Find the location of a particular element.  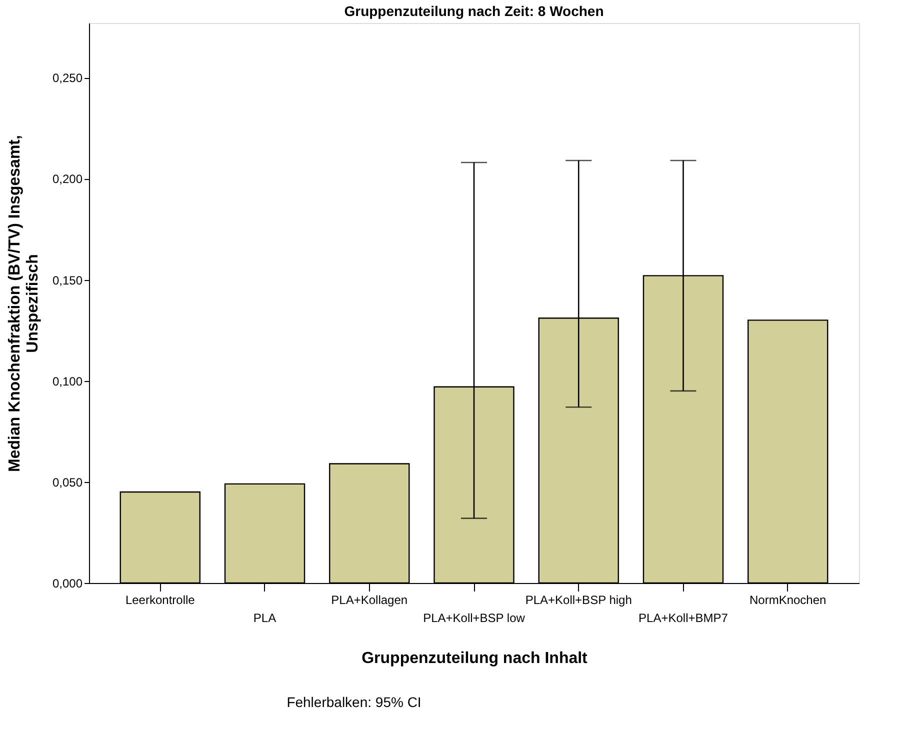

y-tick-label: 0,050 is located at coordinates (67, 482).